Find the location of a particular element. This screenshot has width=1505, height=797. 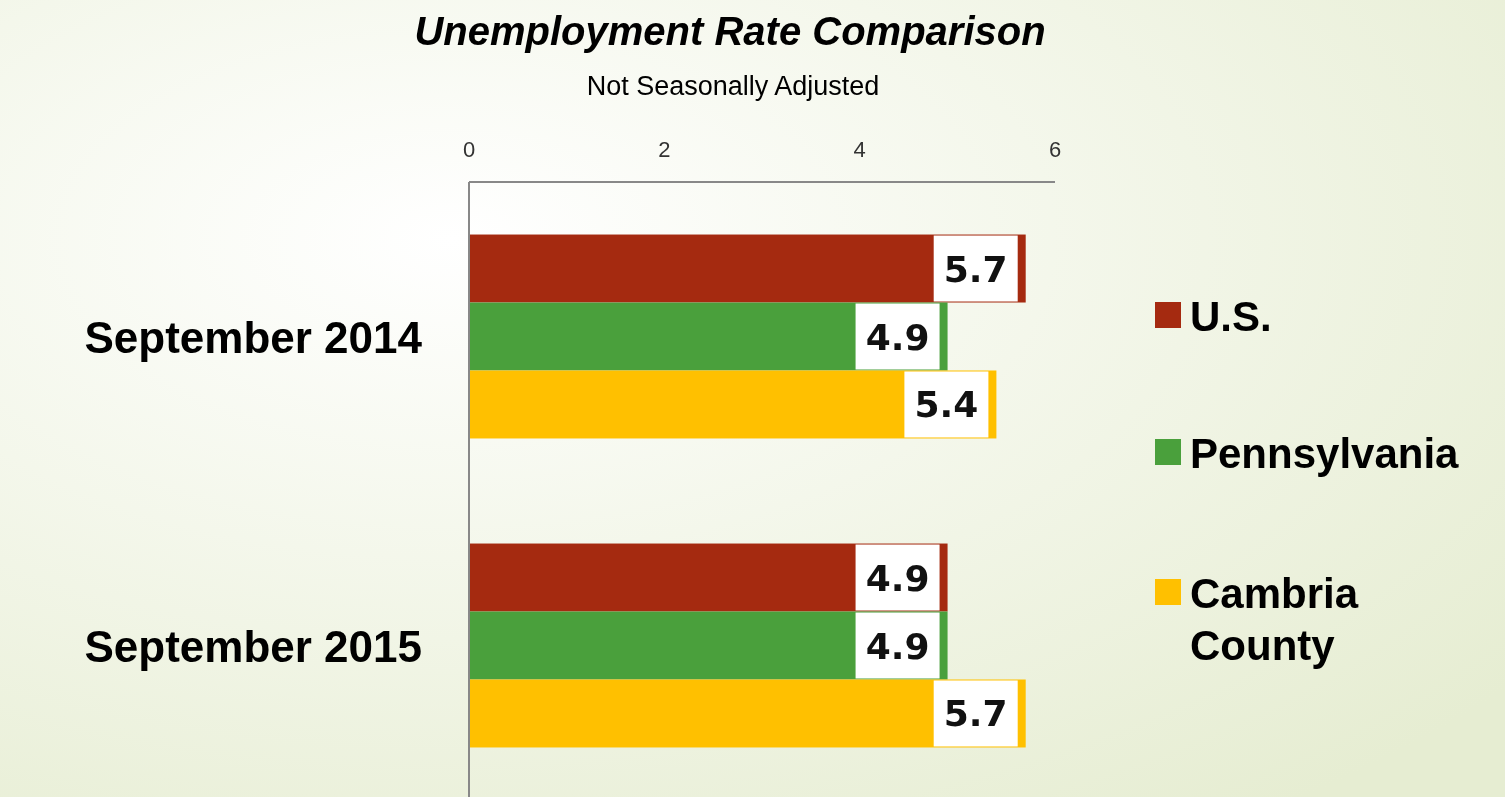

legend-label: Cambria County is located at coordinates (1274, 619).